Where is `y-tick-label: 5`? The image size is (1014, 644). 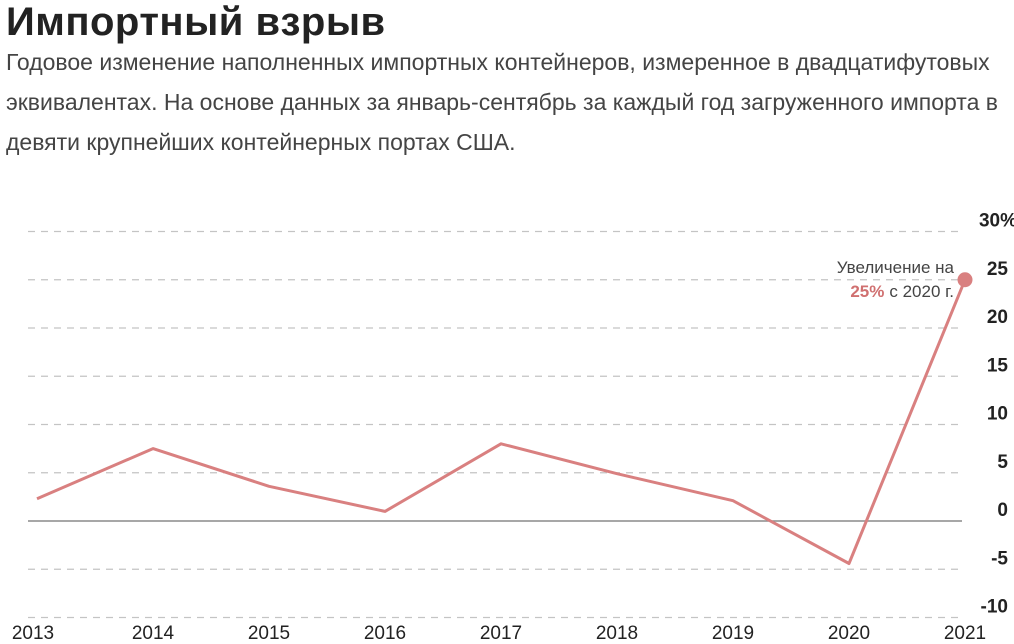 y-tick-label: 5 is located at coordinates (1002, 462).